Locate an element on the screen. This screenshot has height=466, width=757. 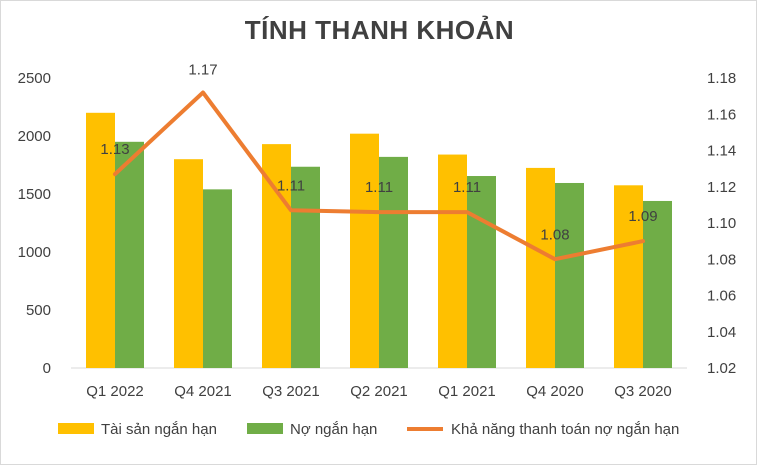
line-data-label: 1.17 is located at coordinates (202, 70).